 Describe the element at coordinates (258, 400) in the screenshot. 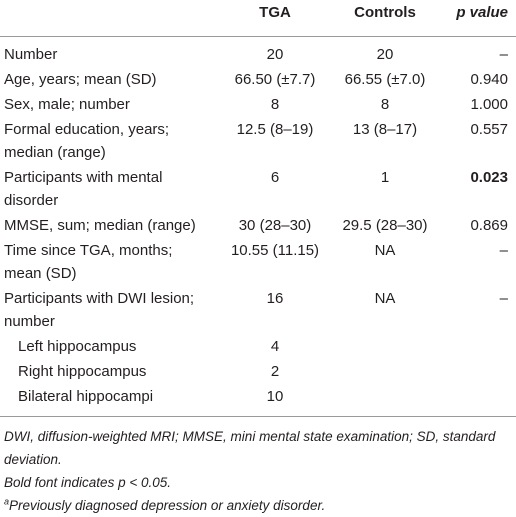

I see `table-row: Bilateral hippocampi 10` at that location.